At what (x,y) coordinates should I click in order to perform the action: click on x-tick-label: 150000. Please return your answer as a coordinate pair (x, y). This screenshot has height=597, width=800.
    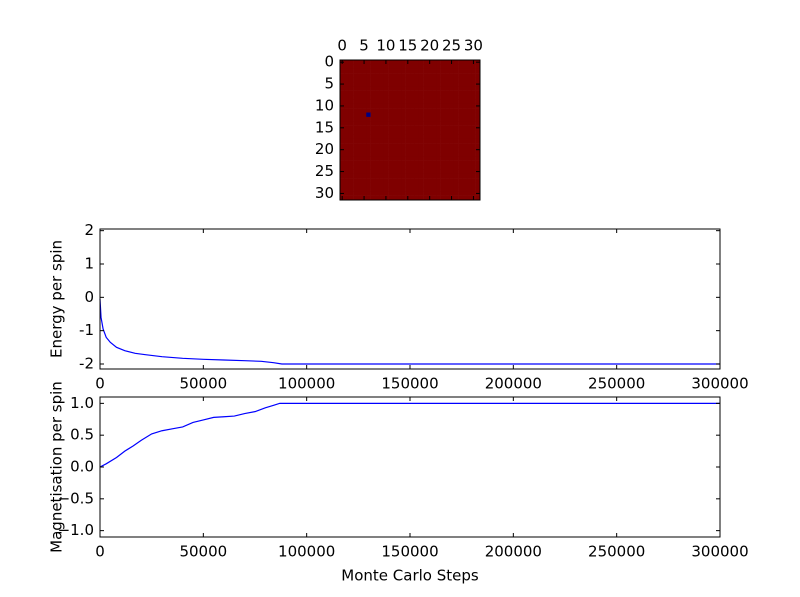
    Looking at the image, I should click on (409, 384).